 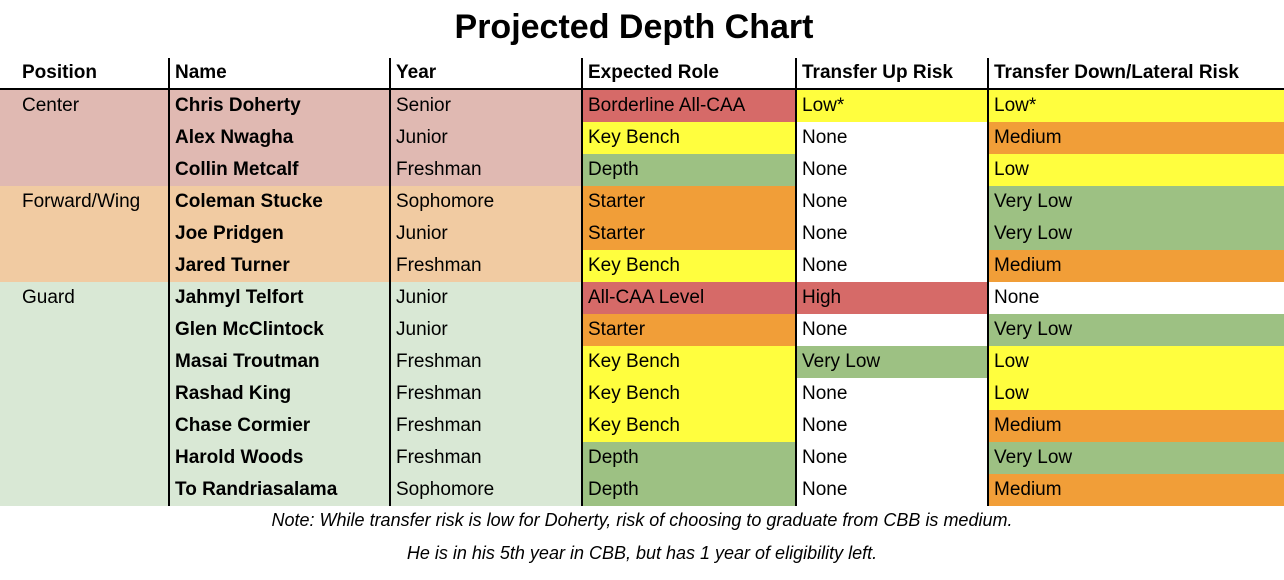 What do you see at coordinates (278, 458) in the screenshot?
I see `player-name-cell: Harold Woods` at bounding box center [278, 458].